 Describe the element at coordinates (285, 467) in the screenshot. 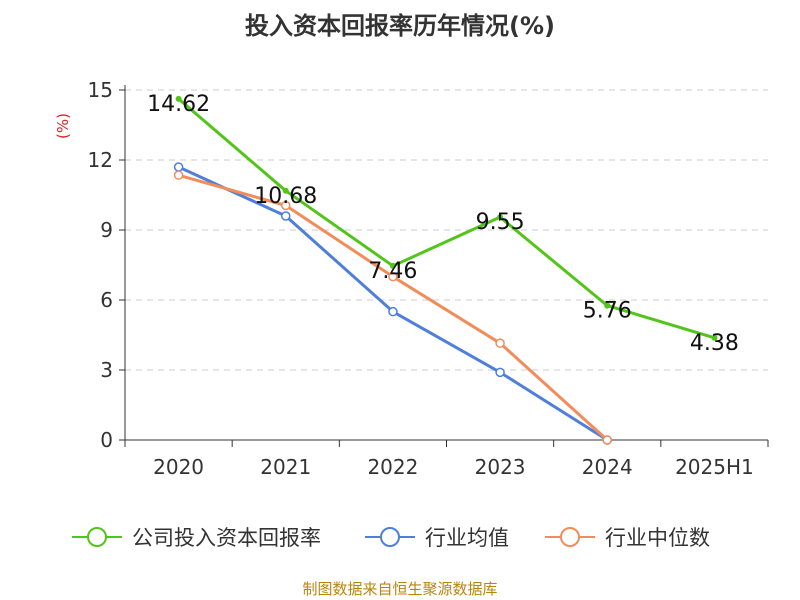

I see `x-tick-label: 2021` at that location.